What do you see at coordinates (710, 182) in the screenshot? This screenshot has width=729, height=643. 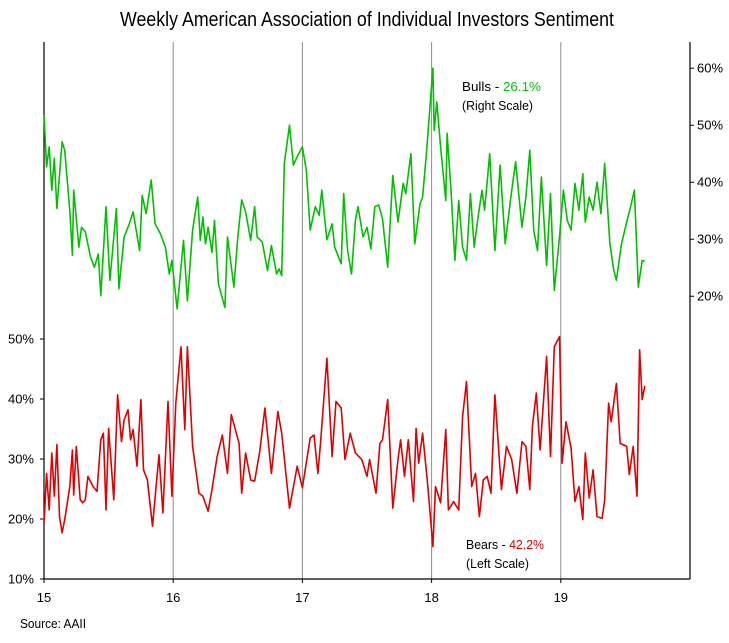 I see `right-tick-label: 40%` at bounding box center [710, 182].